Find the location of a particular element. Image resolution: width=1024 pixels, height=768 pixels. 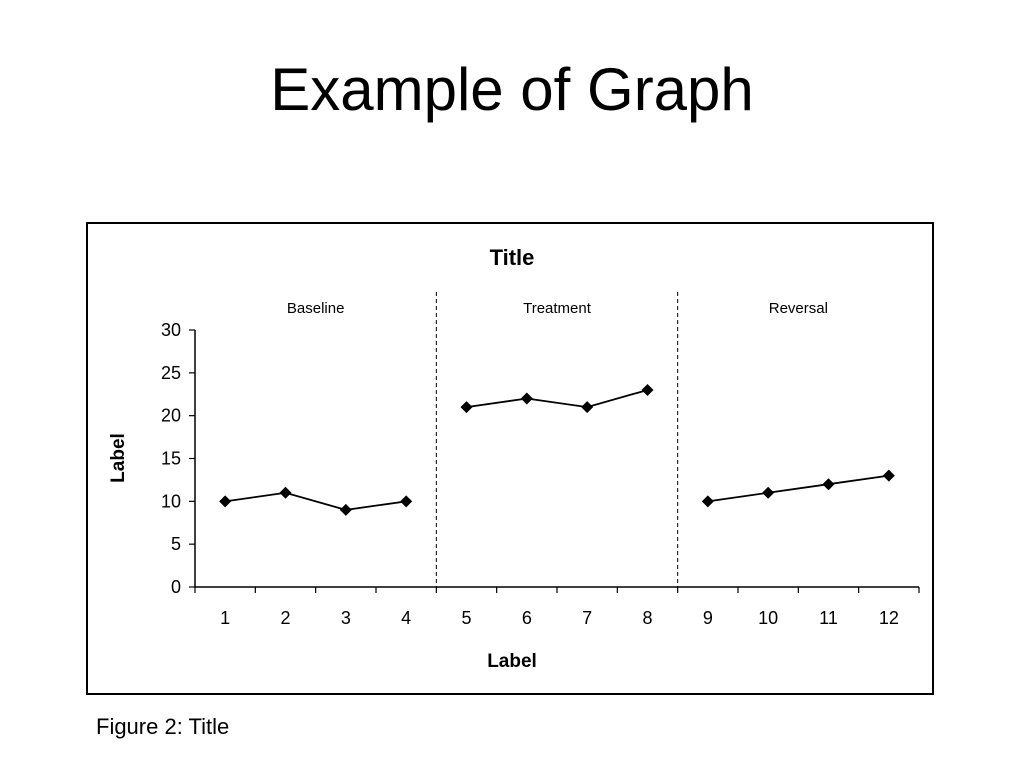

y-tick-label: 0 is located at coordinates (176, 587).